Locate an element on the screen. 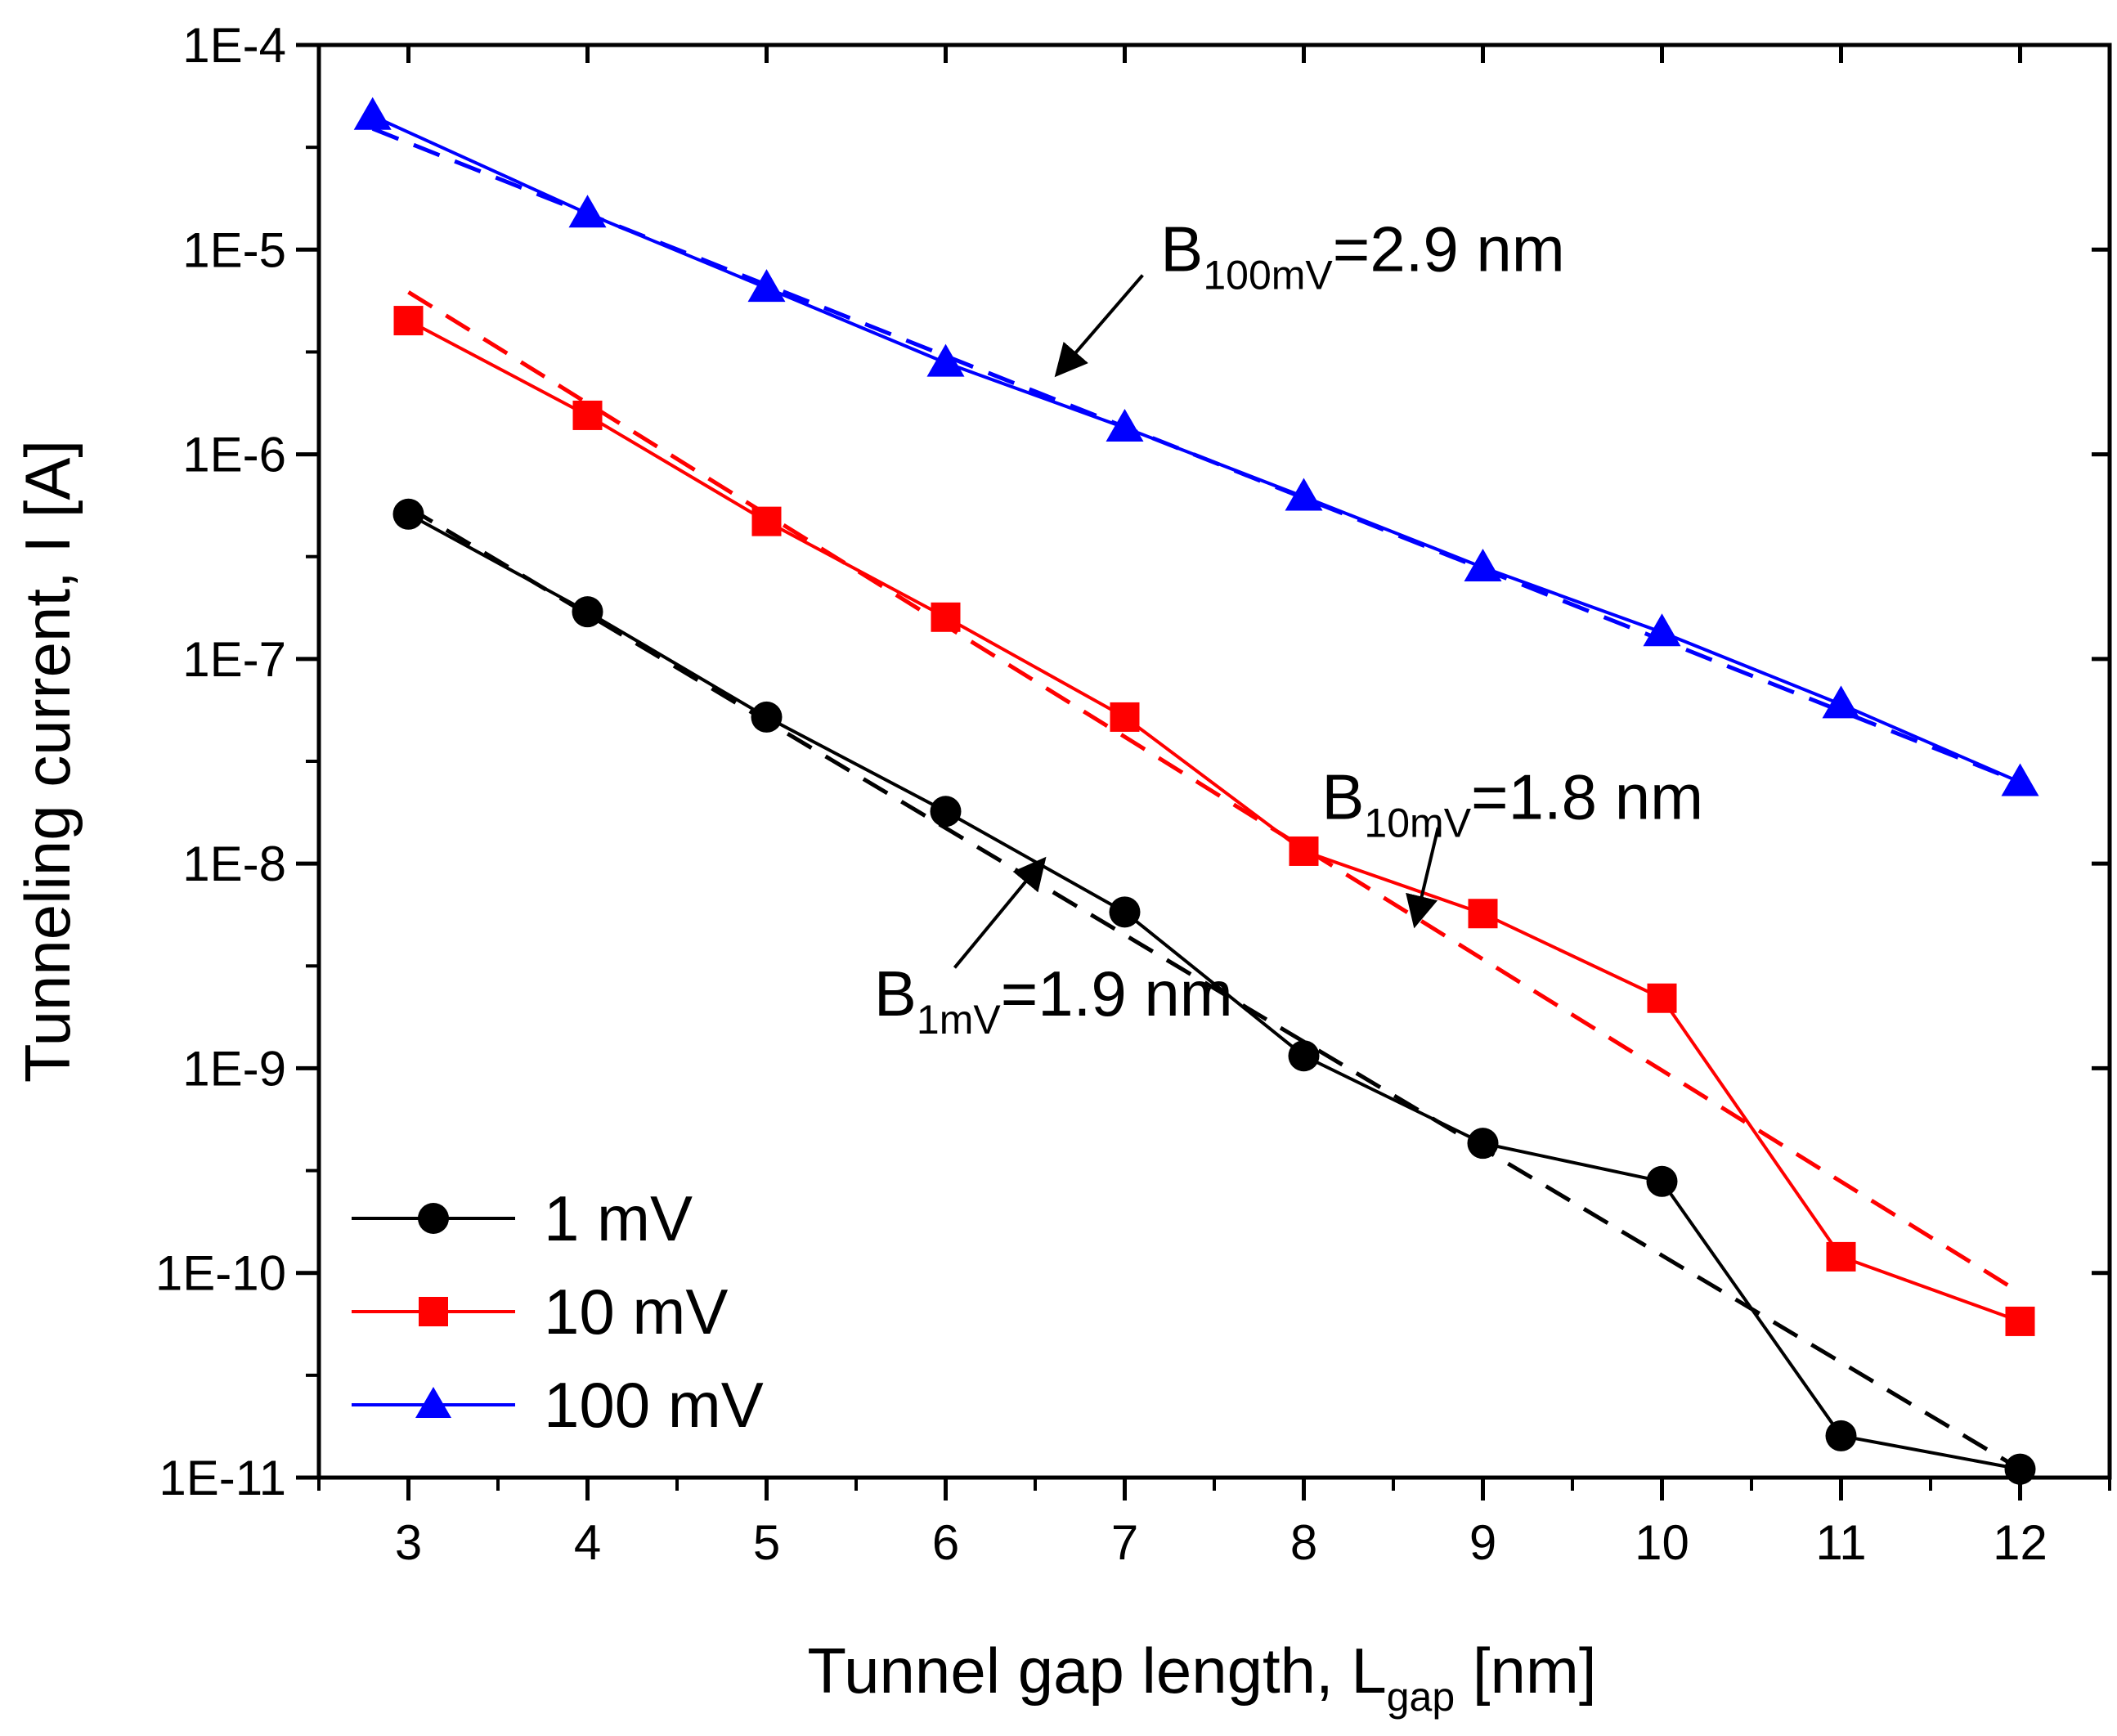 The height and width of the screenshot is (1736, 2117). x-tick-label: 5 is located at coordinates (766, 1543).